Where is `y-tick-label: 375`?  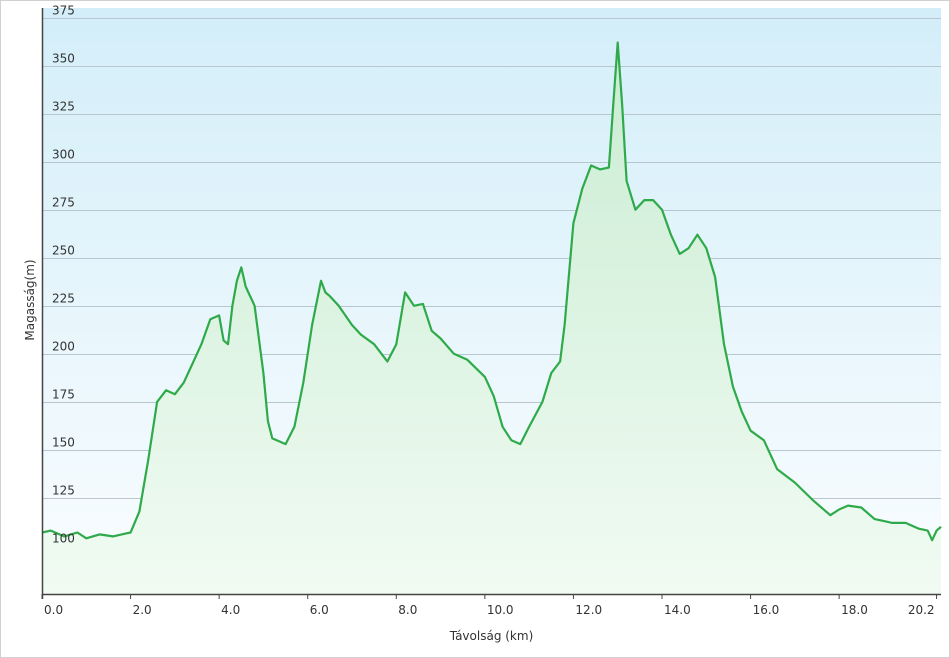 y-tick-label: 375 is located at coordinates (63, 11).